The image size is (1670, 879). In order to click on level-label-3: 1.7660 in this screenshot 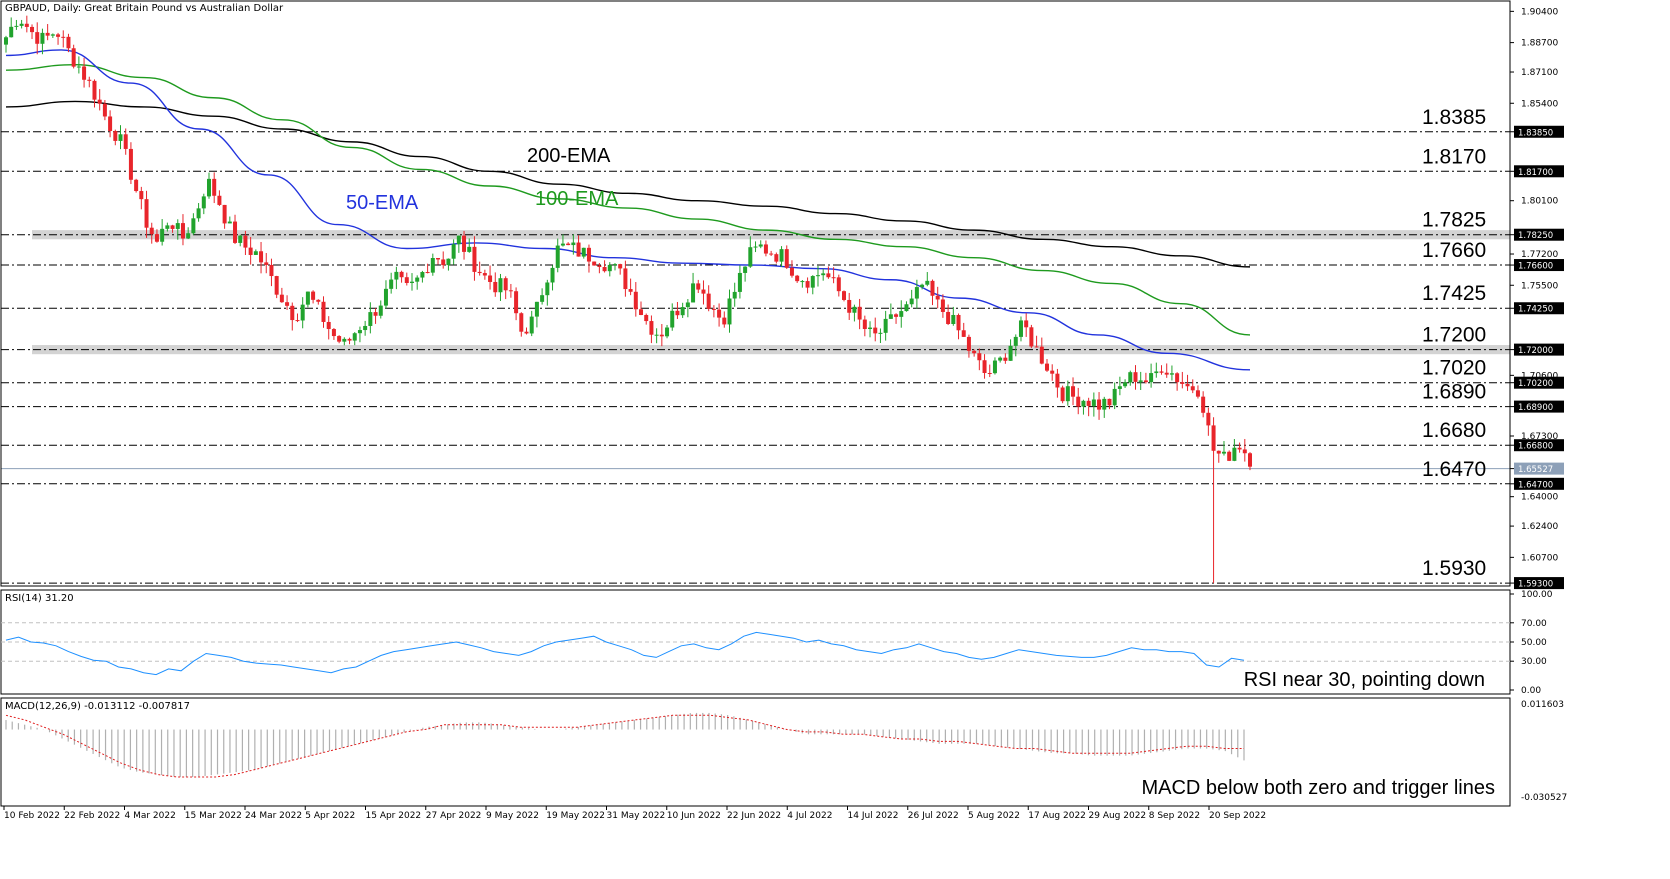, I will do `click(1454, 250)`.